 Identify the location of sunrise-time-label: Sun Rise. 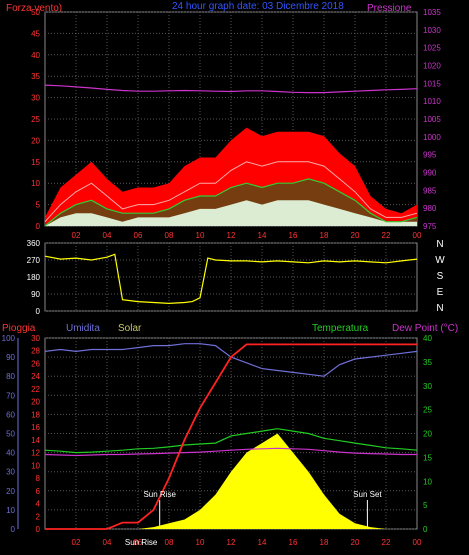
(141, 542).